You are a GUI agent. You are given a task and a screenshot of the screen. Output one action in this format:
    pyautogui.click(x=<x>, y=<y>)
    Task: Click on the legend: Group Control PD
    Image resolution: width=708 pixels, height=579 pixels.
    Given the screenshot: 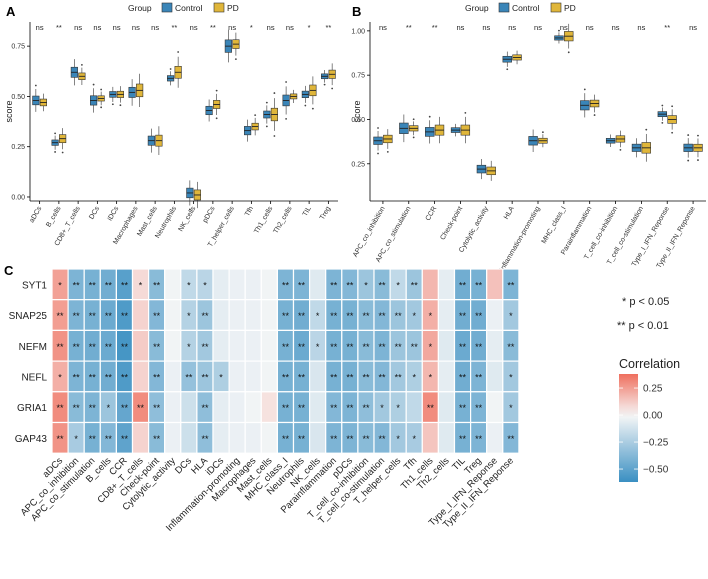 What is the action you would take?
    pyautogui.click(x=183, y=7)
    